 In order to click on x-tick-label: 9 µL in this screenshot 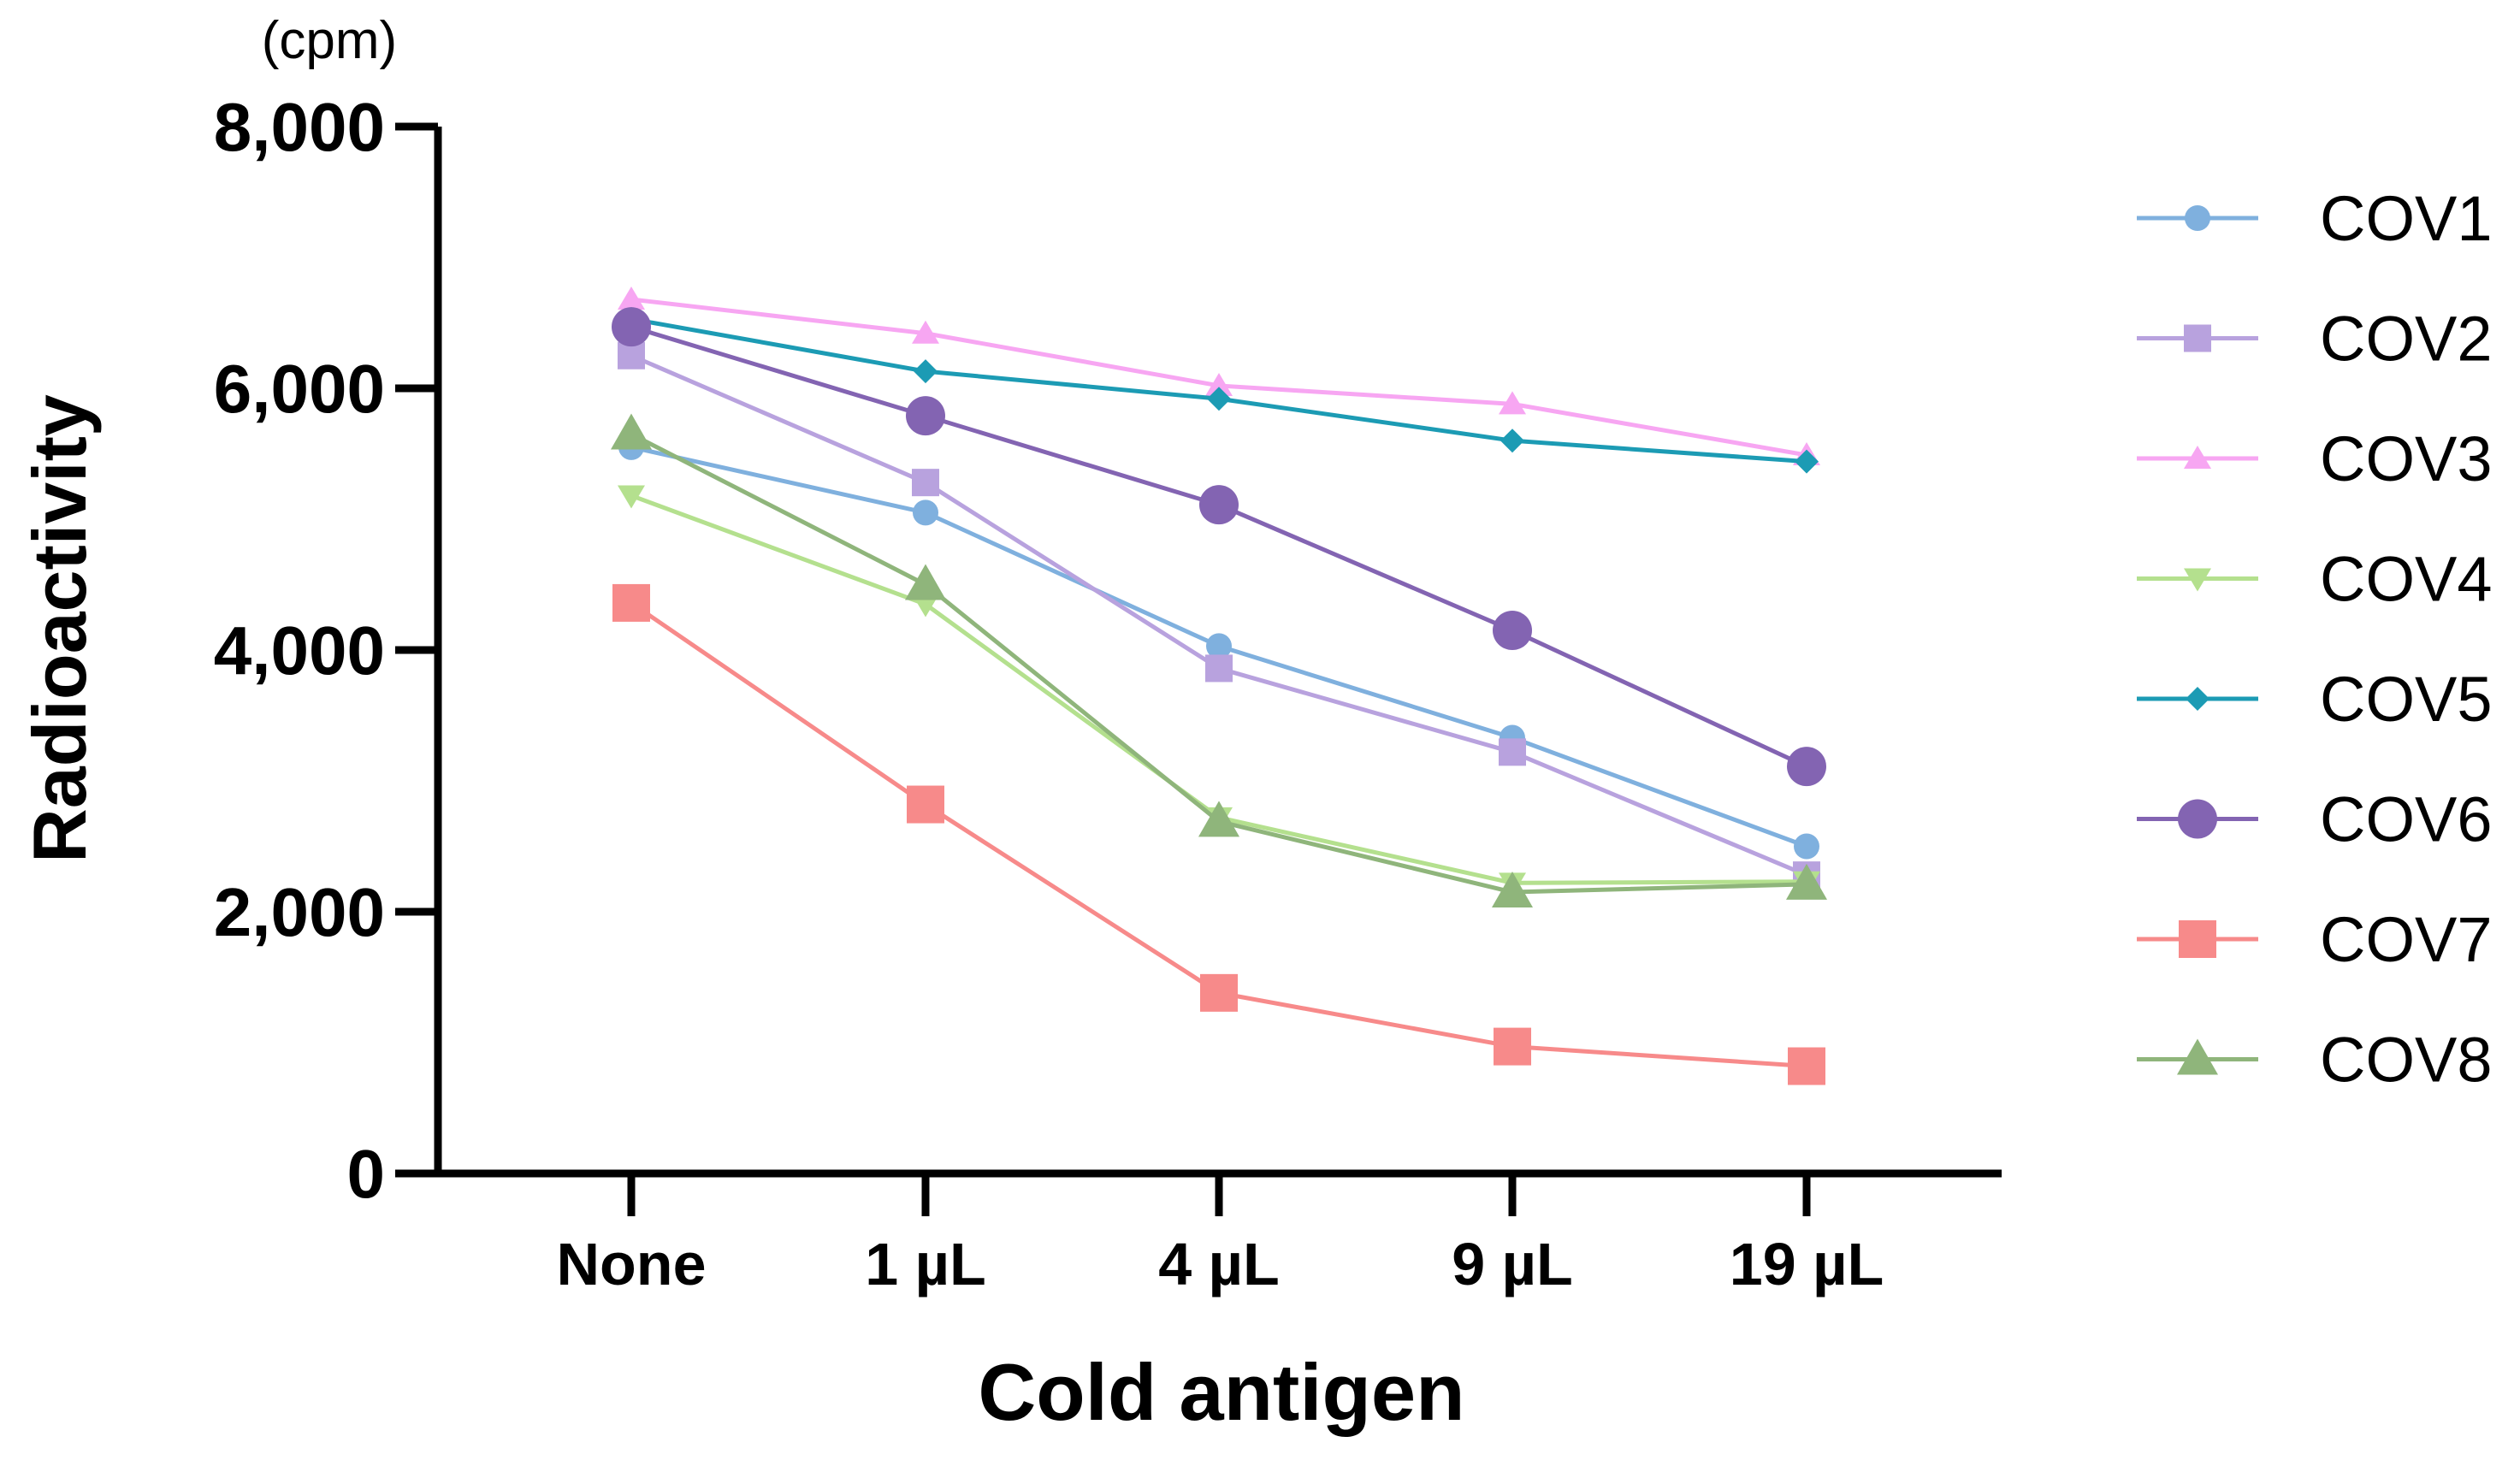, I will do `click(1512, 1264)`.